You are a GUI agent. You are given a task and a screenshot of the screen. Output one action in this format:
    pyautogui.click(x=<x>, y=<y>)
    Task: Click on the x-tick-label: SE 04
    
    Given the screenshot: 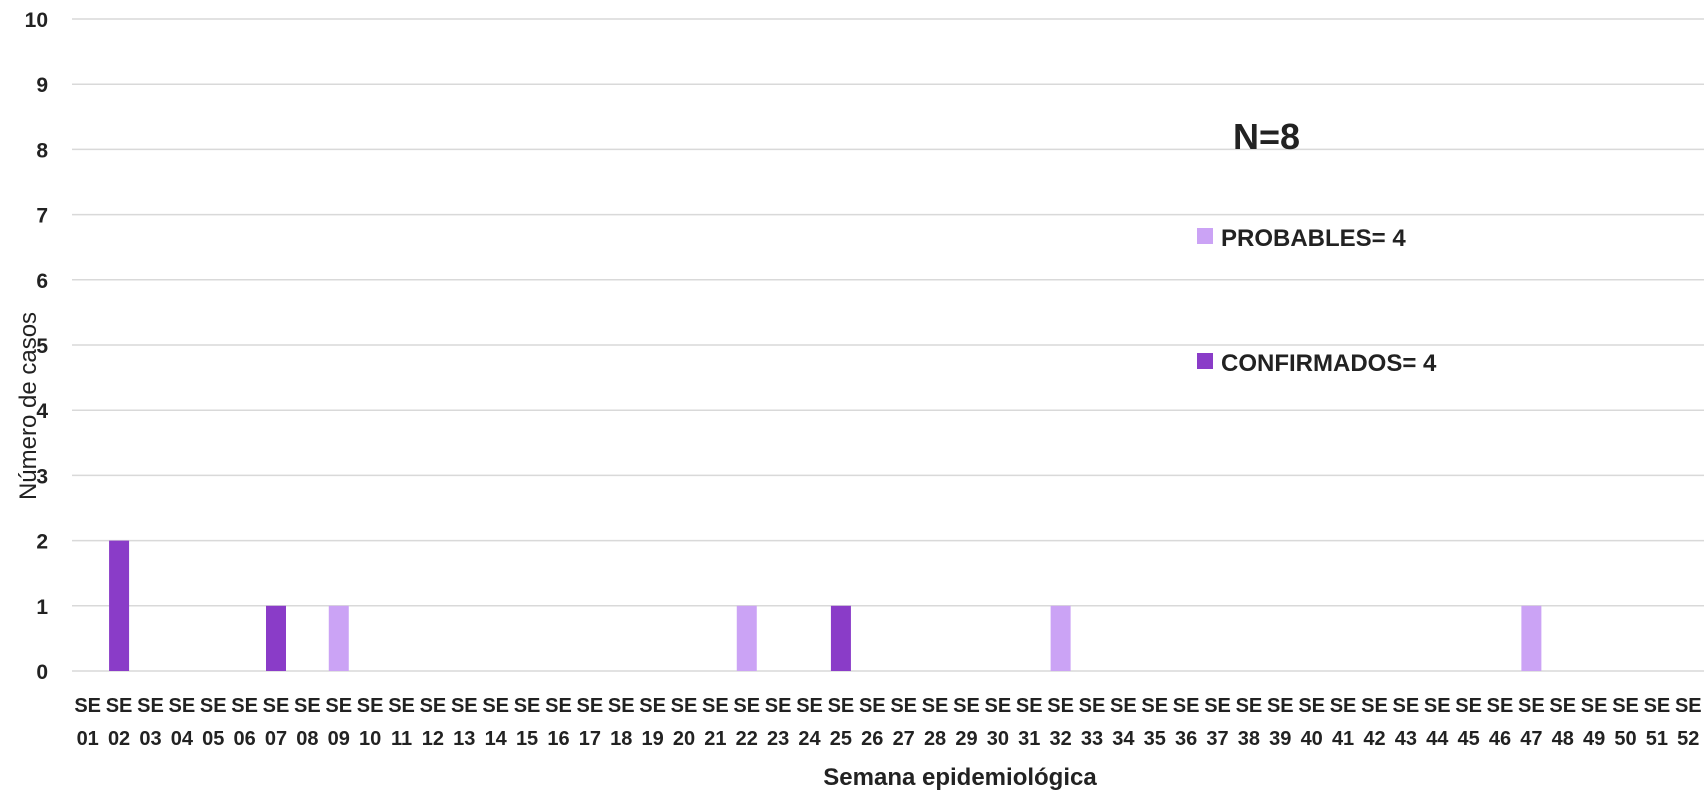 What is the action you would take?
    pyautogui.click(x=182, y=722)
    